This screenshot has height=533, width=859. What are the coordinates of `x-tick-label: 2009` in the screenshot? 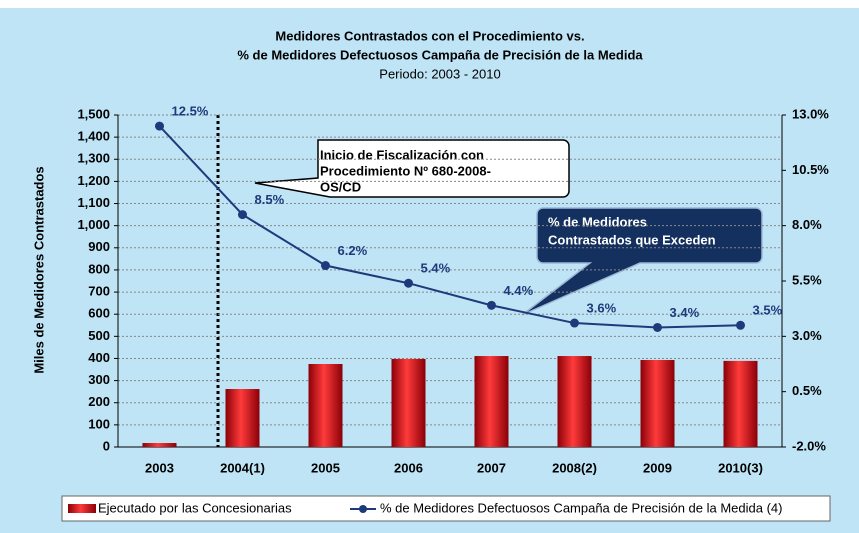 It's located at (657, 467).